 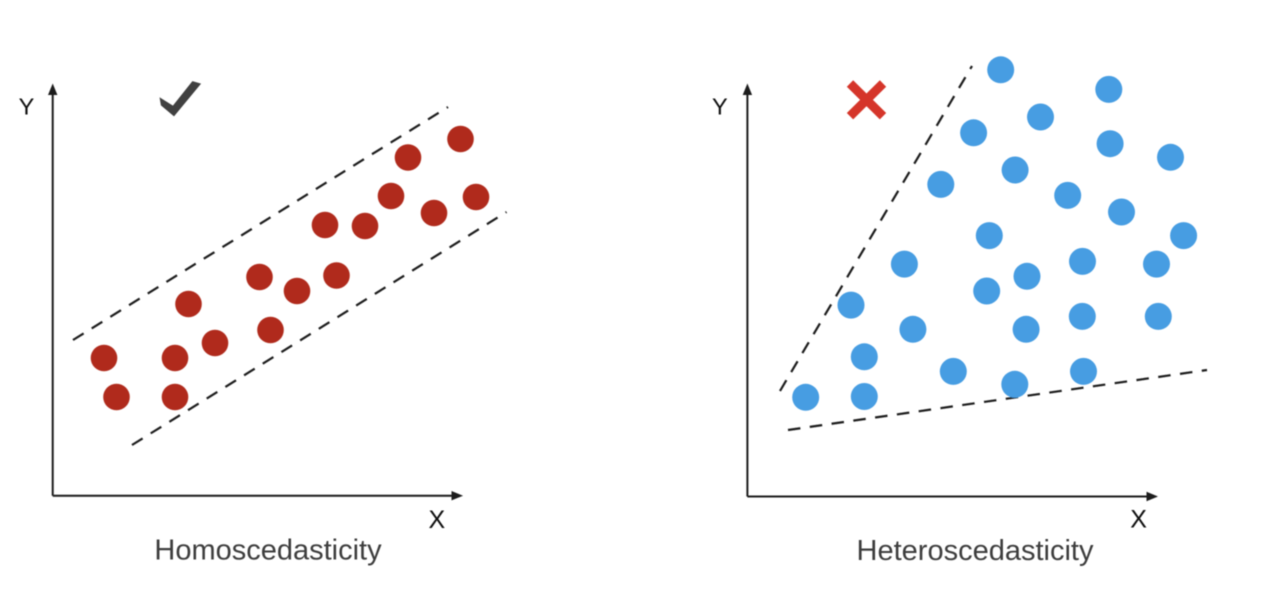 I want to click on svg-text: Heteroscedasticity, so click(x=975, y=551).